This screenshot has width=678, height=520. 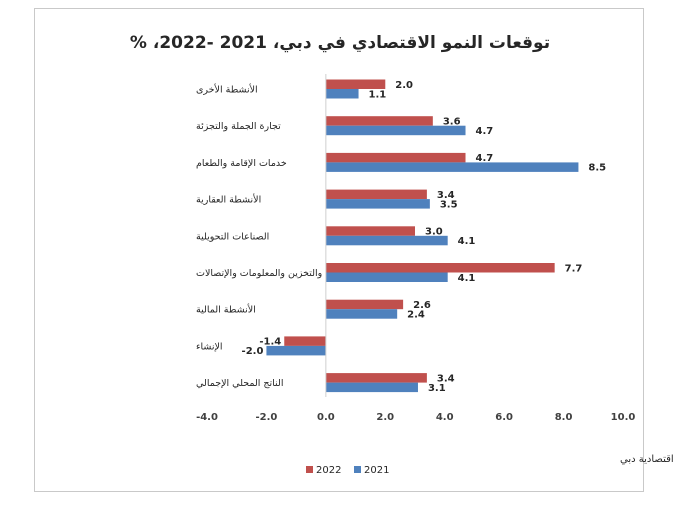 What do you see at coordinates (207, 417) in the screenshot?
I see `x-tick-label: -4.0` at bounding box center [207, 417].